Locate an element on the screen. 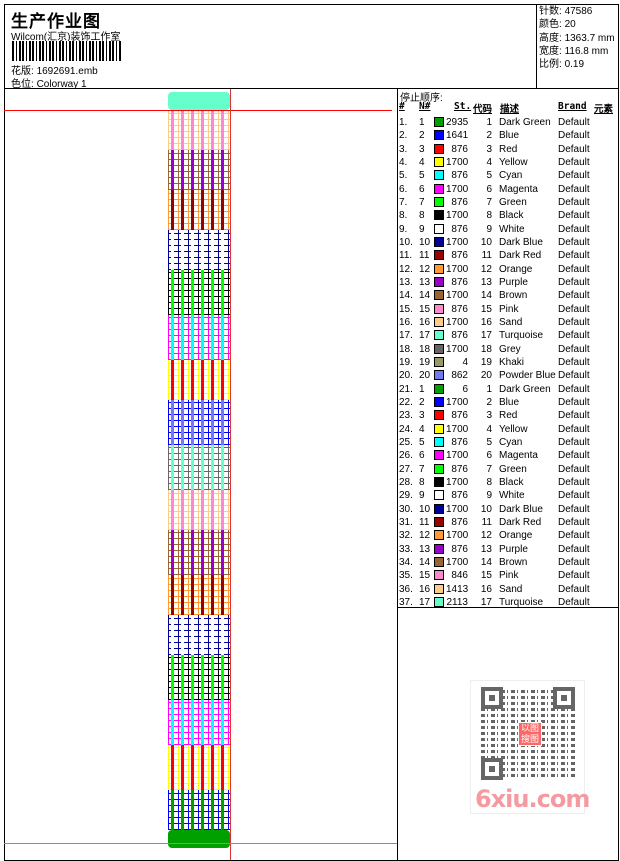  row-index: 3. is located at coordinates (403, 149).